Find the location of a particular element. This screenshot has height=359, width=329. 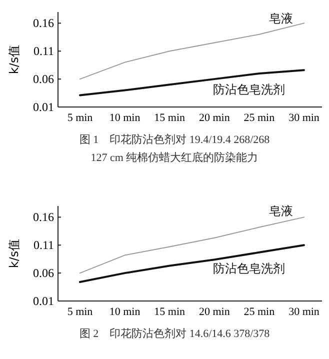

text: 127 cm 纯棉仿蜡大红底的防染能力 is located at coordinates (174, 157).